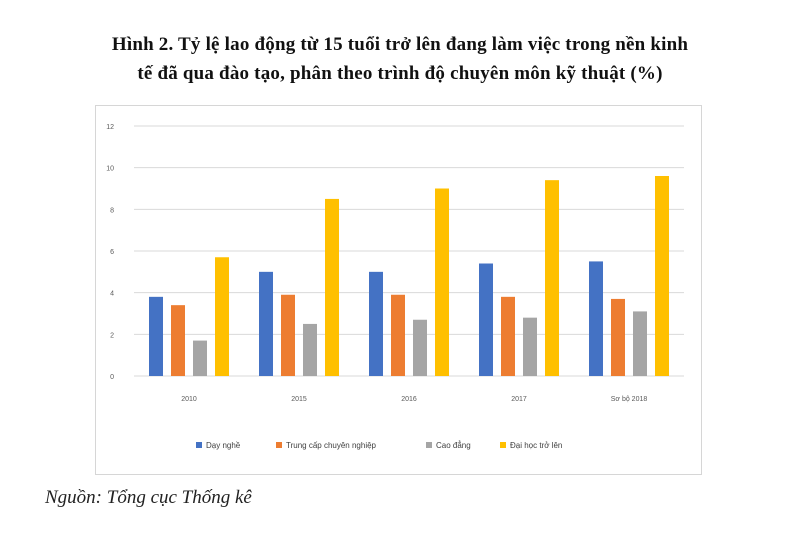 This screenshot has height=540, width=800. What do you see at coordinates (536, 445) in the screenshot?
I see `legend-label: Đại học trở lên` at bounding box center [536, 445].